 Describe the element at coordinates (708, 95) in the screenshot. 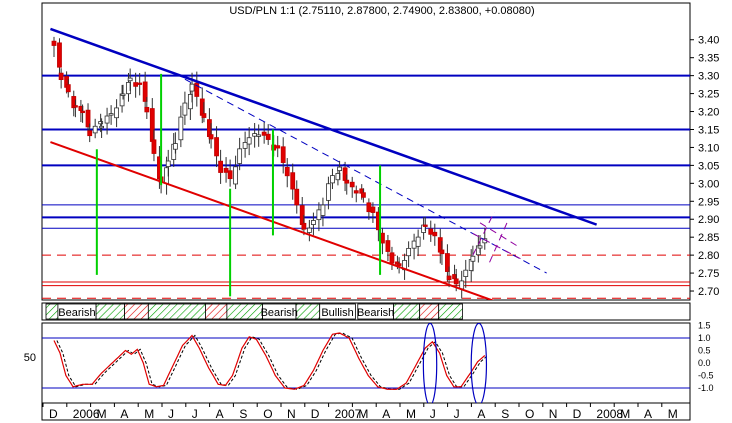

I see `price-tick-label: 3.25` at that location.